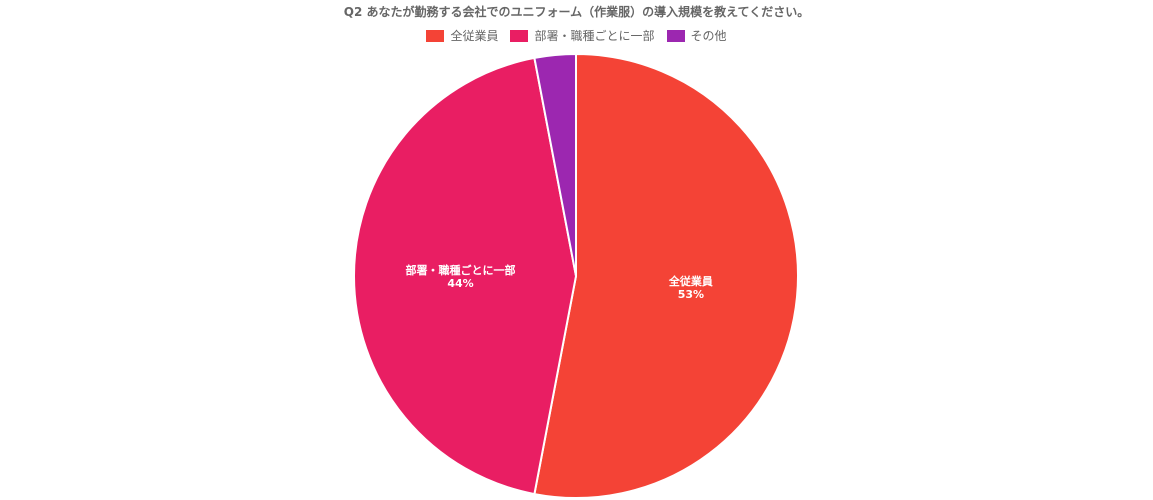  What do you see at coordinates (691, 294) in the screenshot?
I see `slice-label-value: 53%` at bounding box center [691, 294].